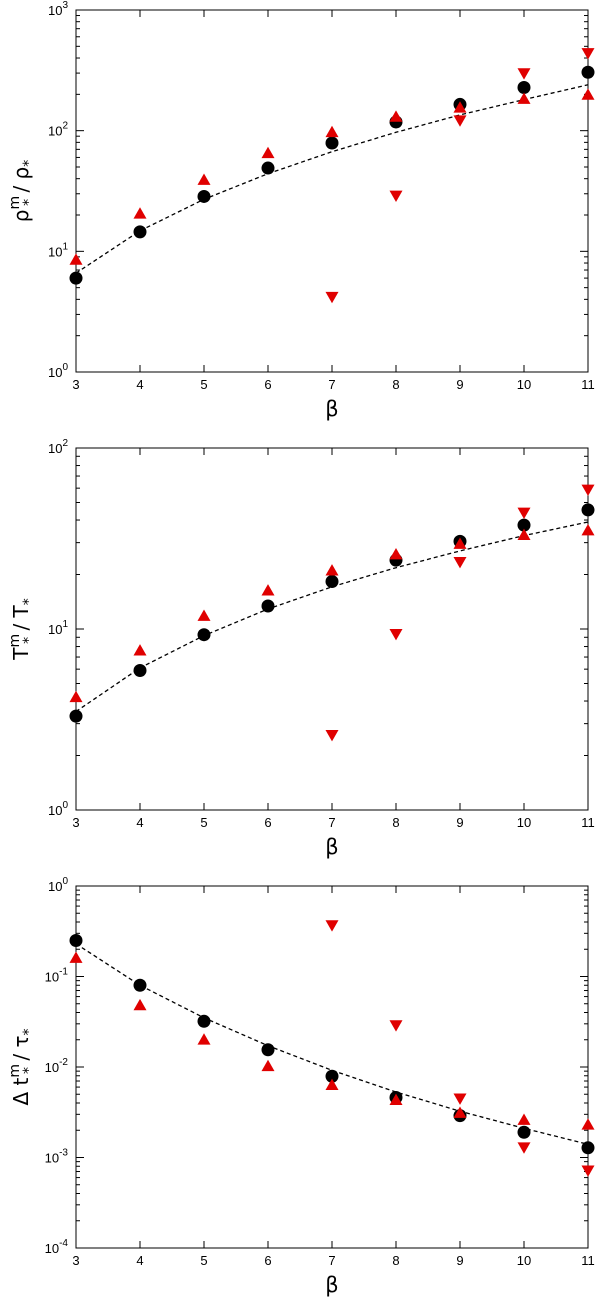  Describe the element at coordinates (57, 1157) in the screenshot. I see `y-tick-label: 10⁻³` at that location.